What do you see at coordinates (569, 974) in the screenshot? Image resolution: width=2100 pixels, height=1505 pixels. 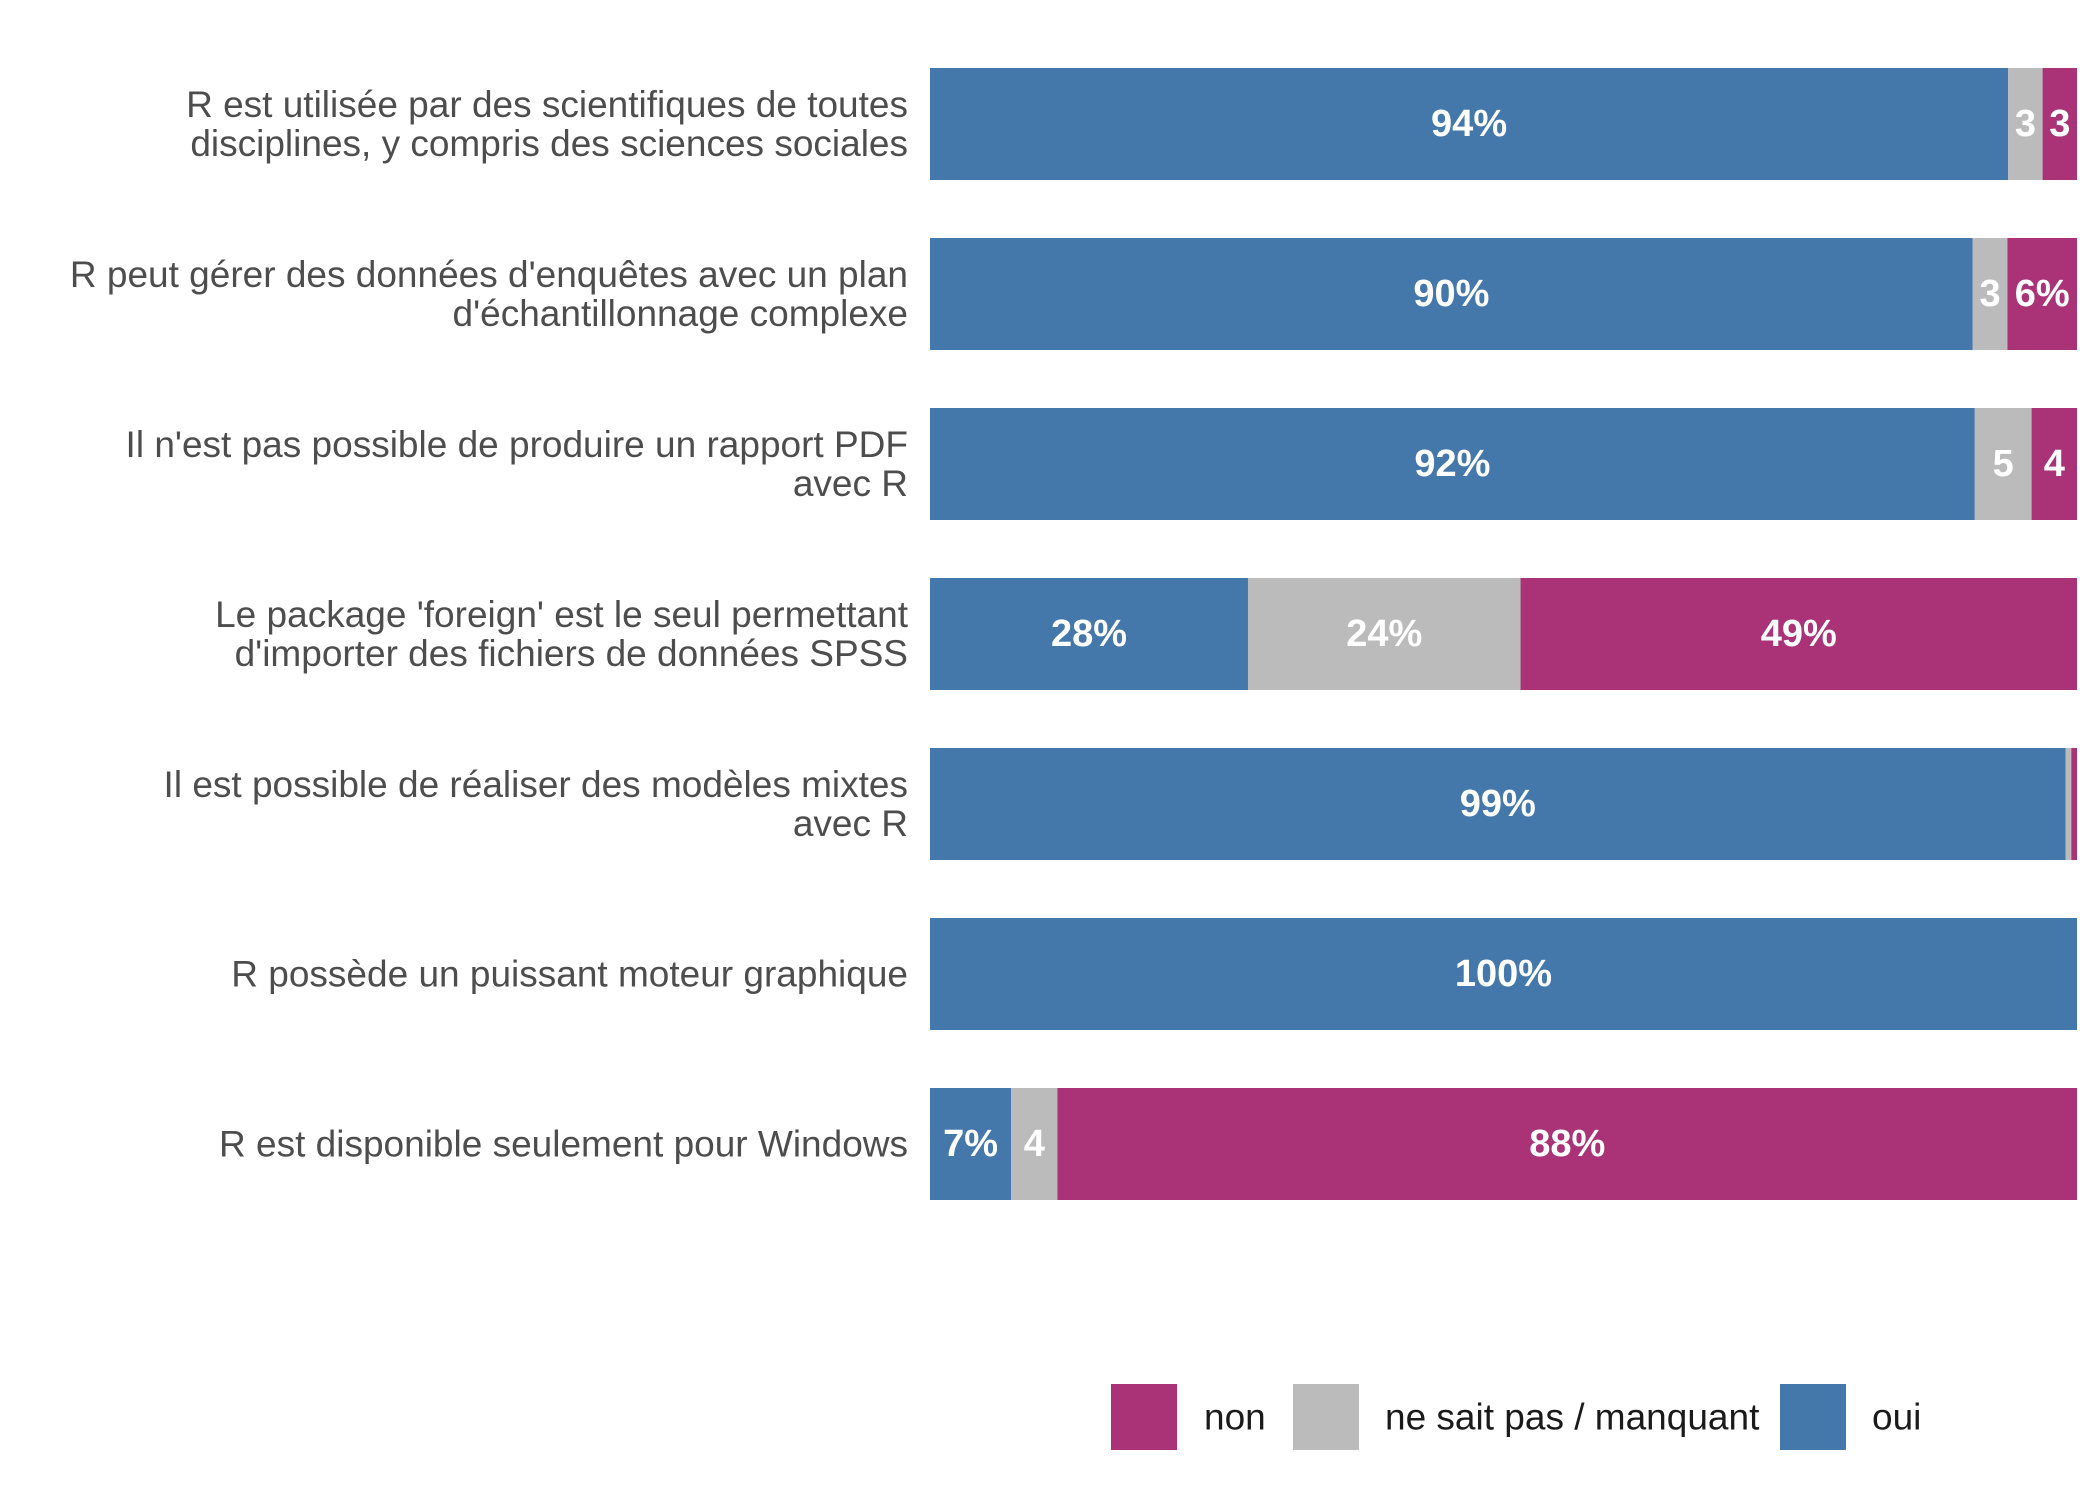 I see `category-label: R possède un puissant moteur graphique` at bounding box center [569, 974].